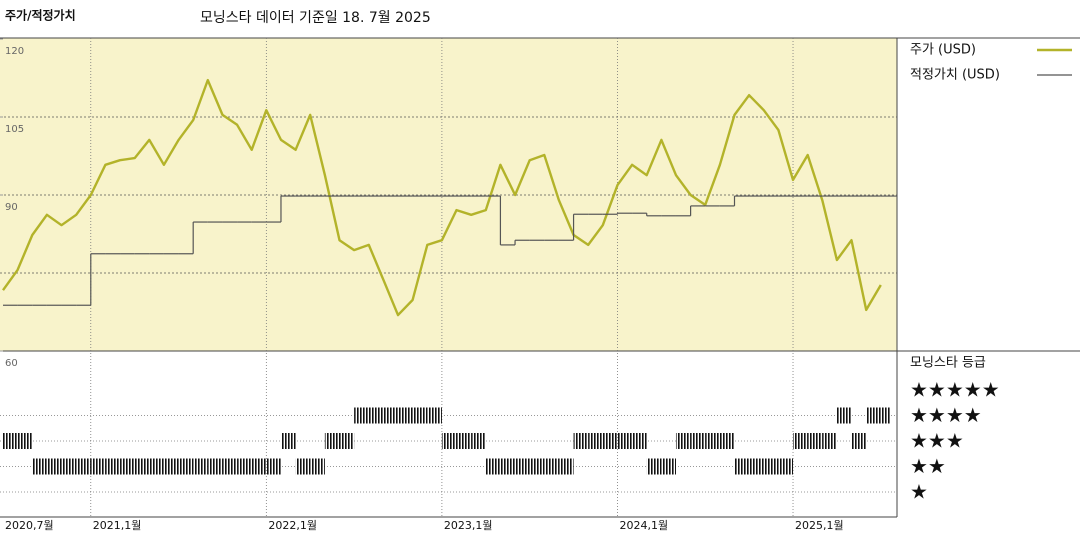 The width and height of the screenshot is (1080, 540). I want to click on x-tick-label: 2020,7월, so click(29, 525).